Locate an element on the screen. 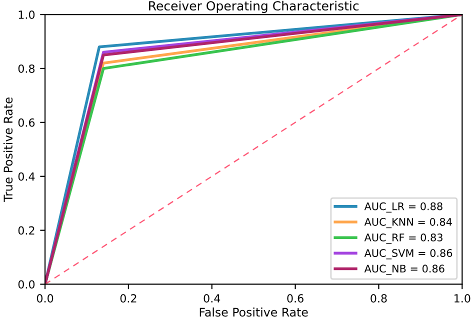  y-tick-label: 0.0 is located at coordinates (26, 284).